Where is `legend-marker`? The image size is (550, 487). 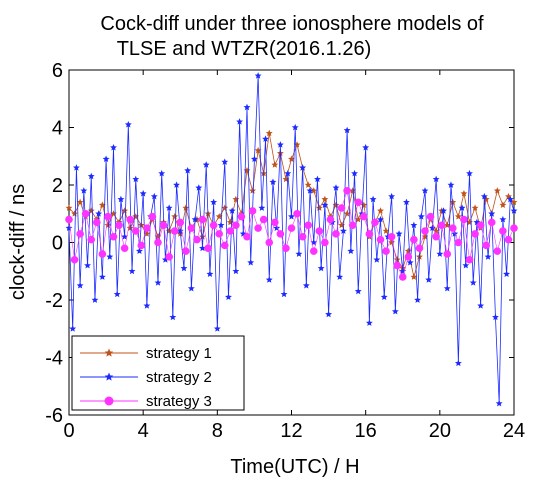 legend-marker is located at coordinates (109, 376).